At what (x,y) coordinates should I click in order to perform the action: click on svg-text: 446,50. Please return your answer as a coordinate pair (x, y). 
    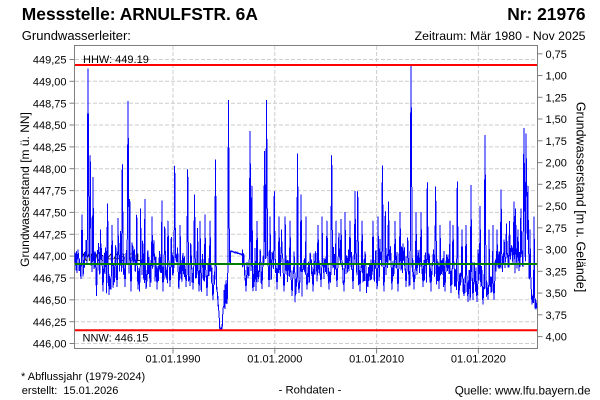
    Looking at the image, I should click on (50, 301).